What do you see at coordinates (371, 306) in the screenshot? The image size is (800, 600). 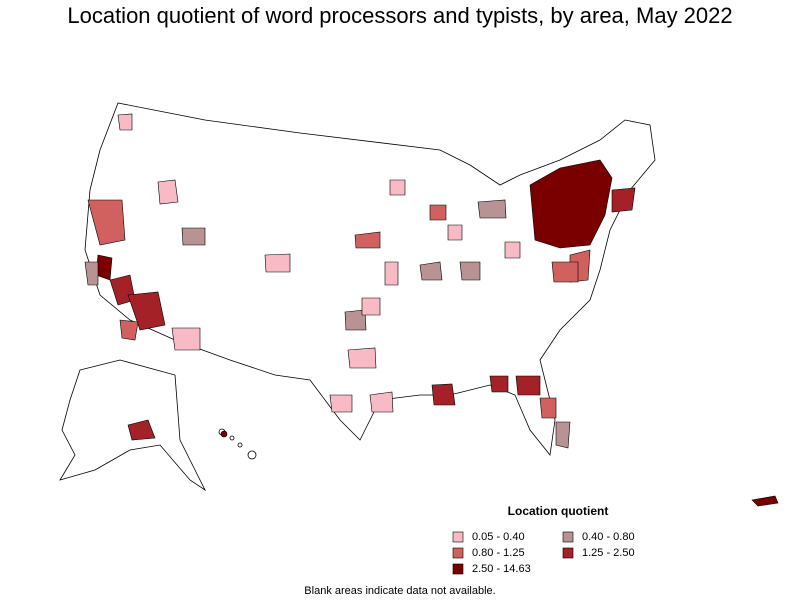 I see `oklahoma-area` at bounding box center [371, 306].